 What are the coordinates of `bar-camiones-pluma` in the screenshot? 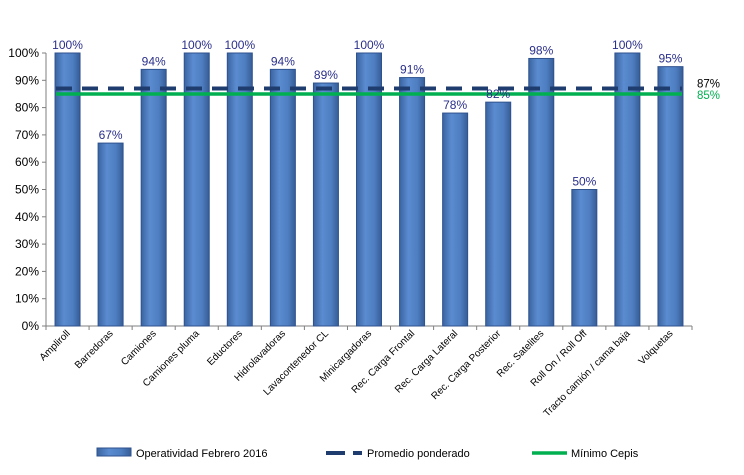 It's located at (196, 189).